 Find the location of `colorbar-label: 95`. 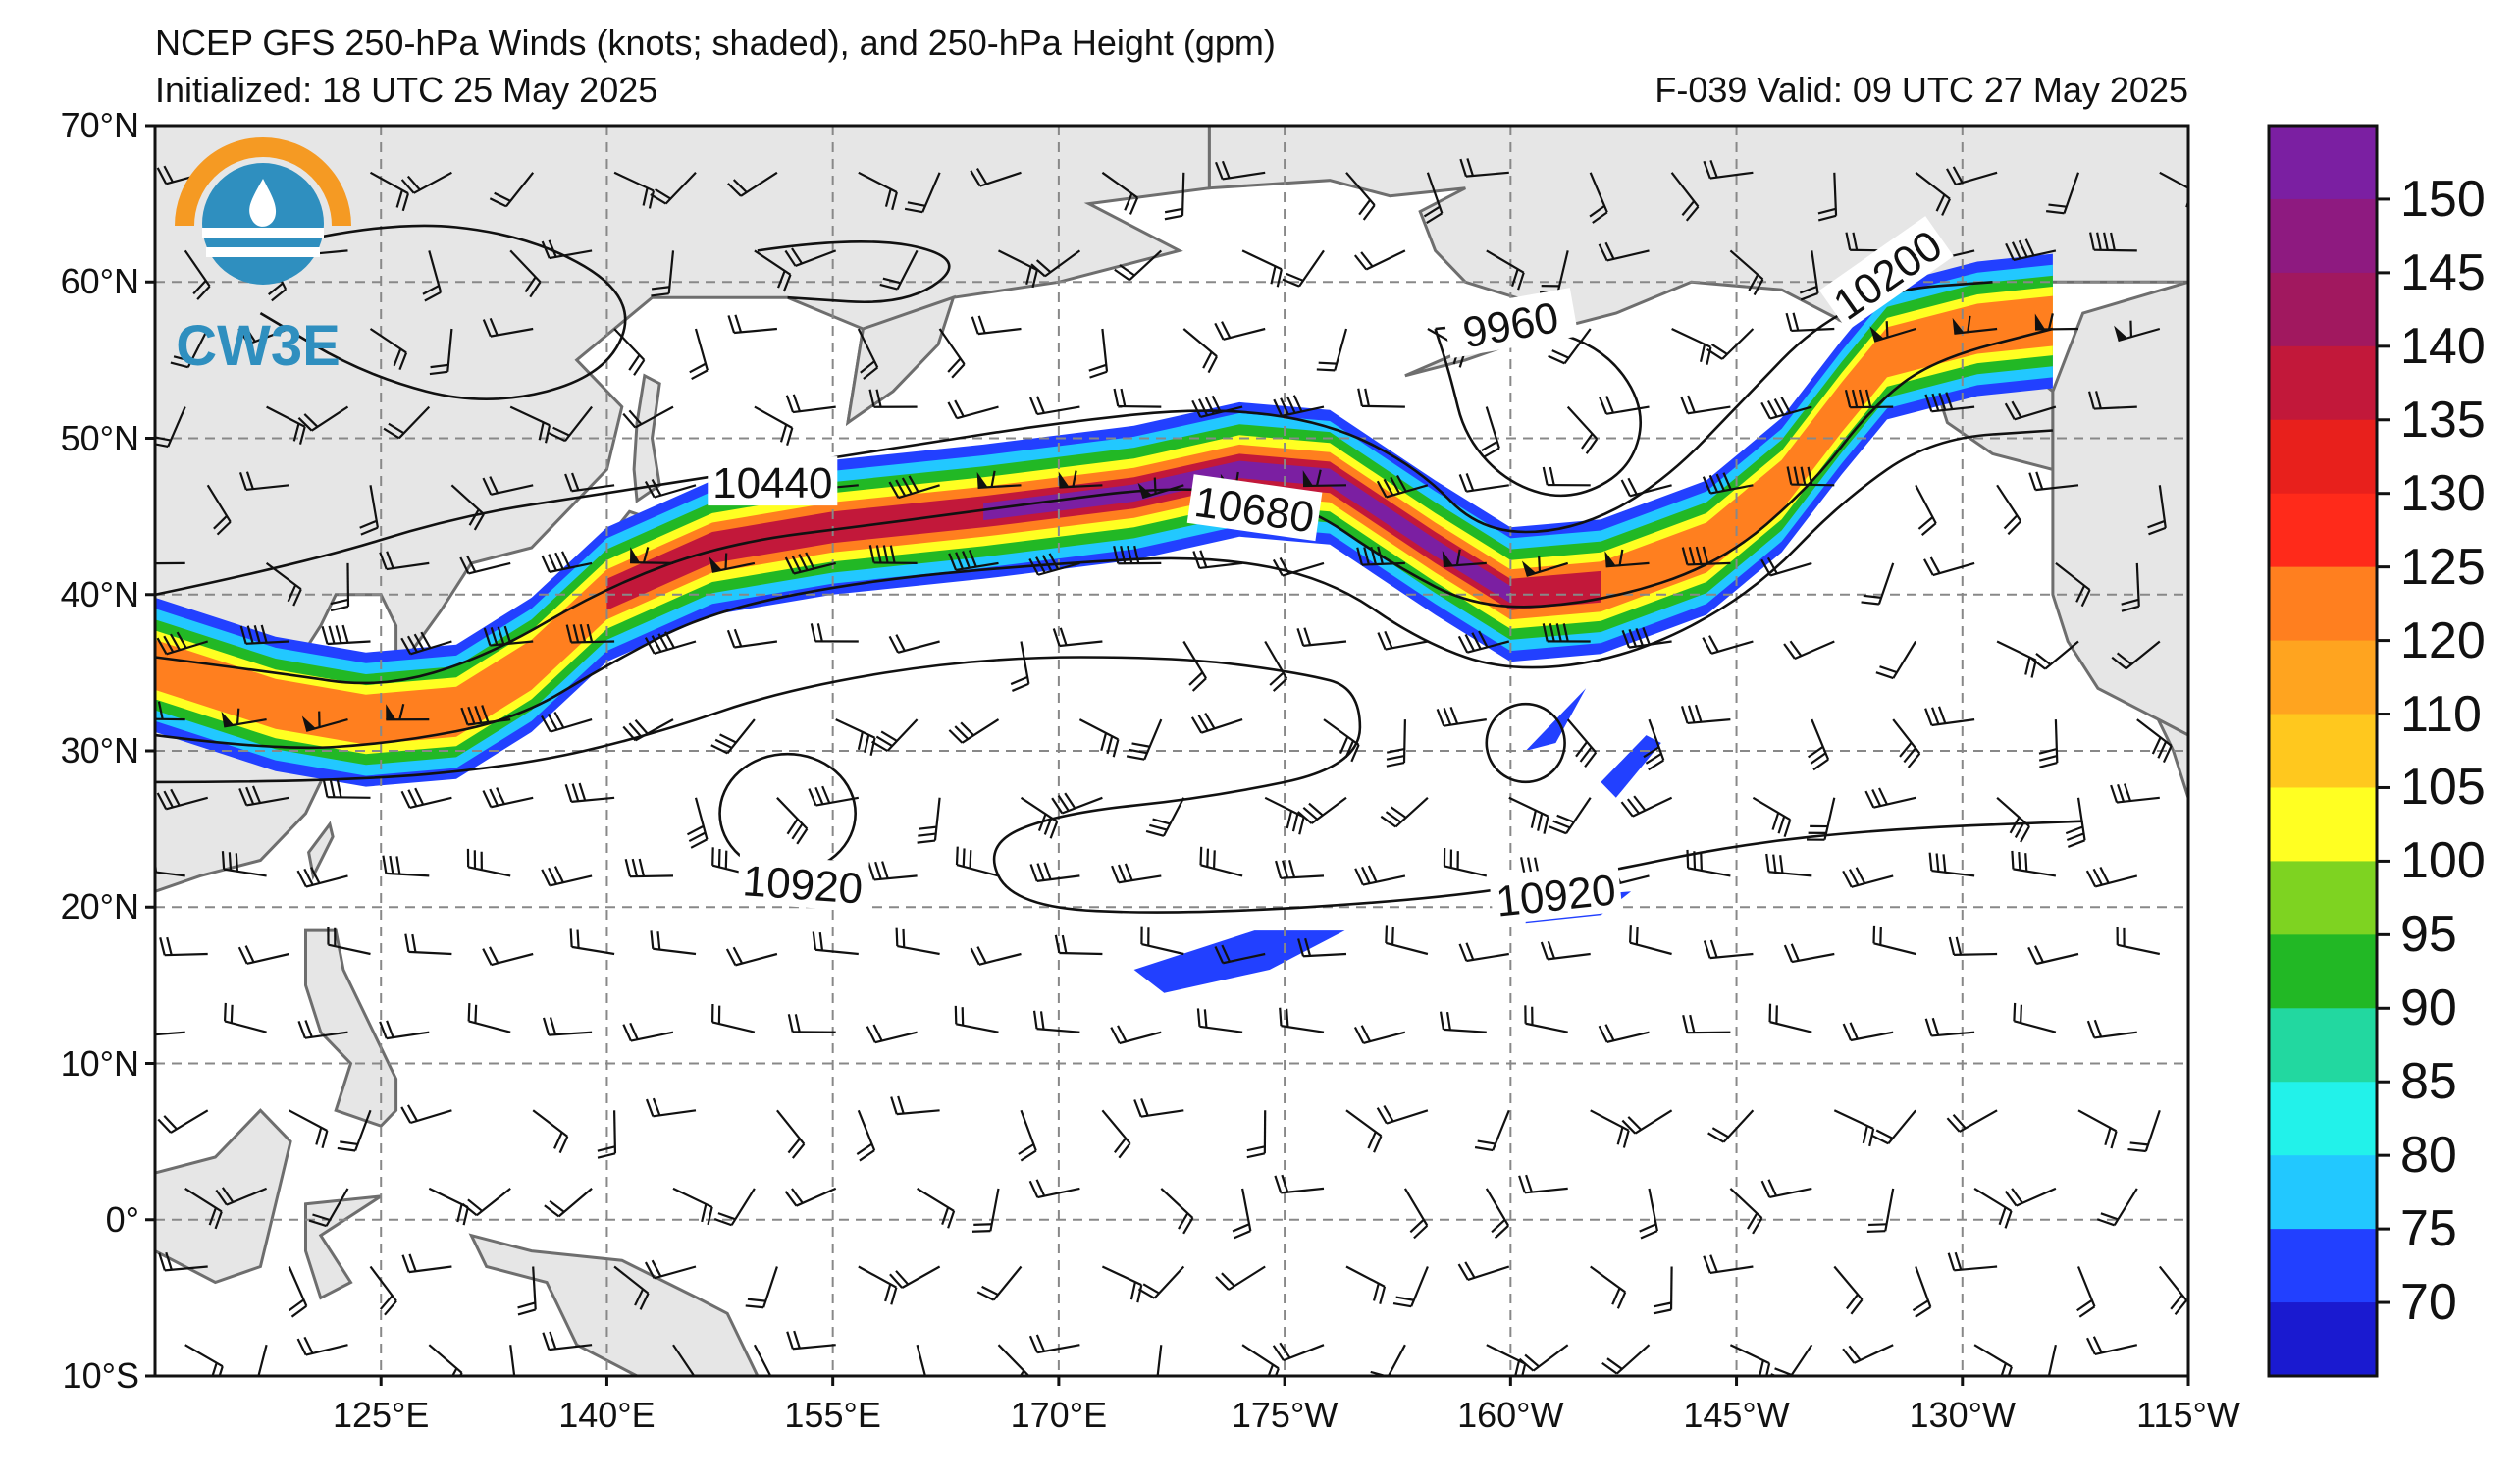

colorbar-label: 95 is located at coordinates (2428, 935).